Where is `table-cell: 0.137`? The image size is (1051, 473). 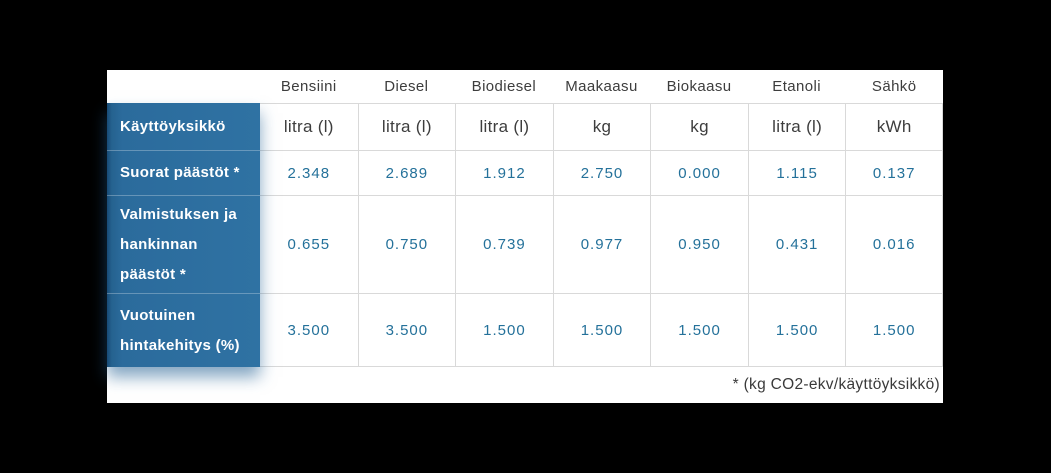 table-cell: 0.137 is located at coordinates (894, 172).